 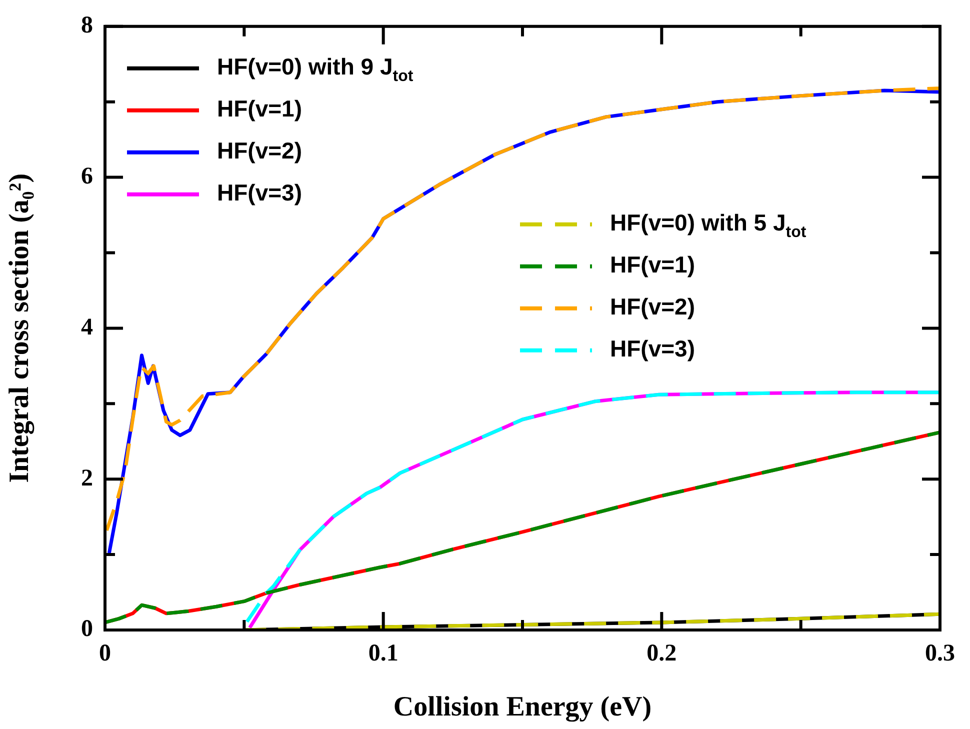 I want to click on y-tick-label: 4, so click(x=87, y=327).